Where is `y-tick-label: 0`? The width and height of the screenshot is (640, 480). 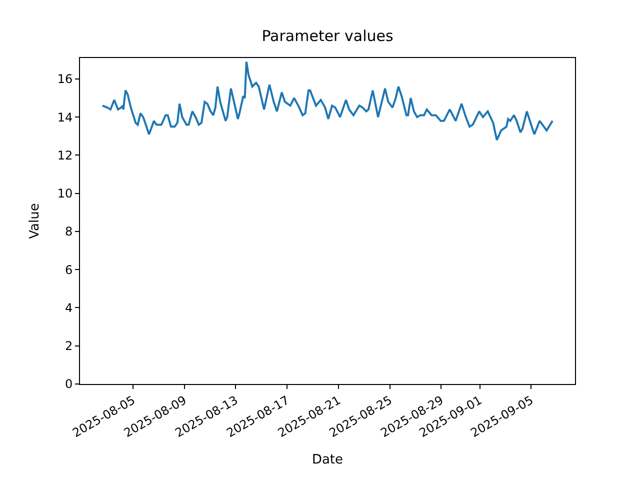
y-tick-label: 0 is located at coordinates (68, 384).